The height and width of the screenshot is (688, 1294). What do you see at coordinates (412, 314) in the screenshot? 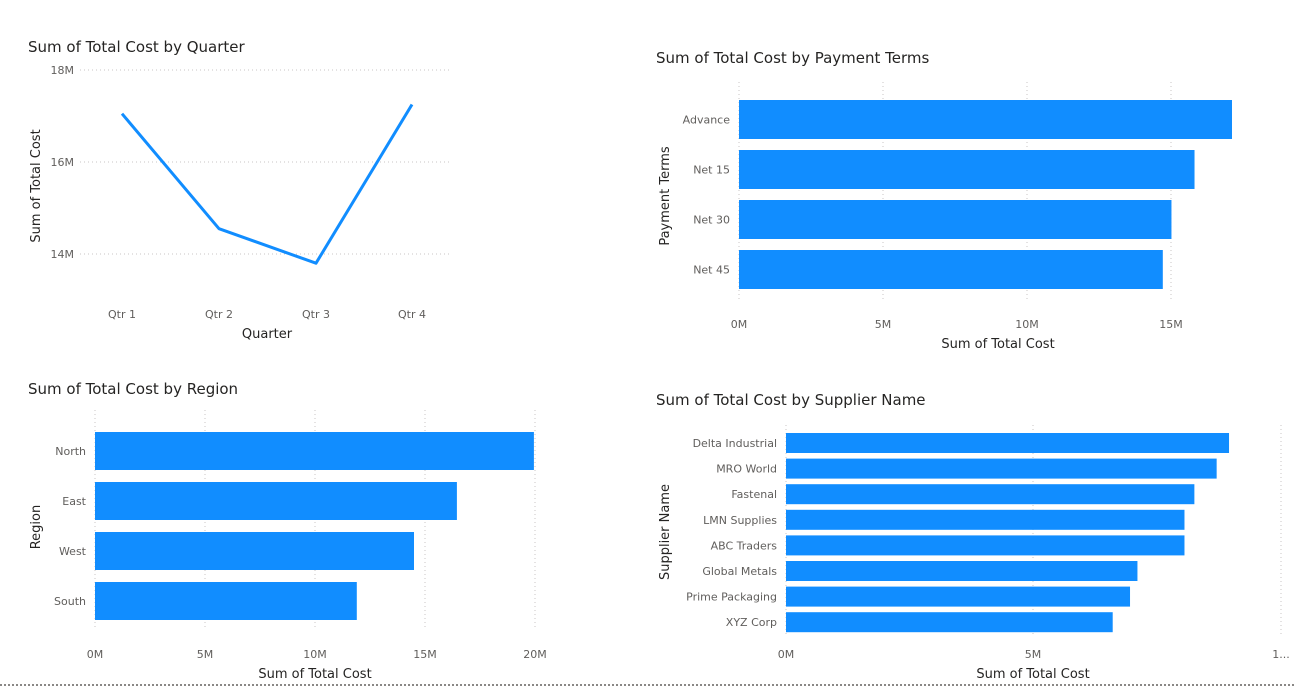
I see `x-tick-label: Qtr 4` at bounding box center [412, 314].